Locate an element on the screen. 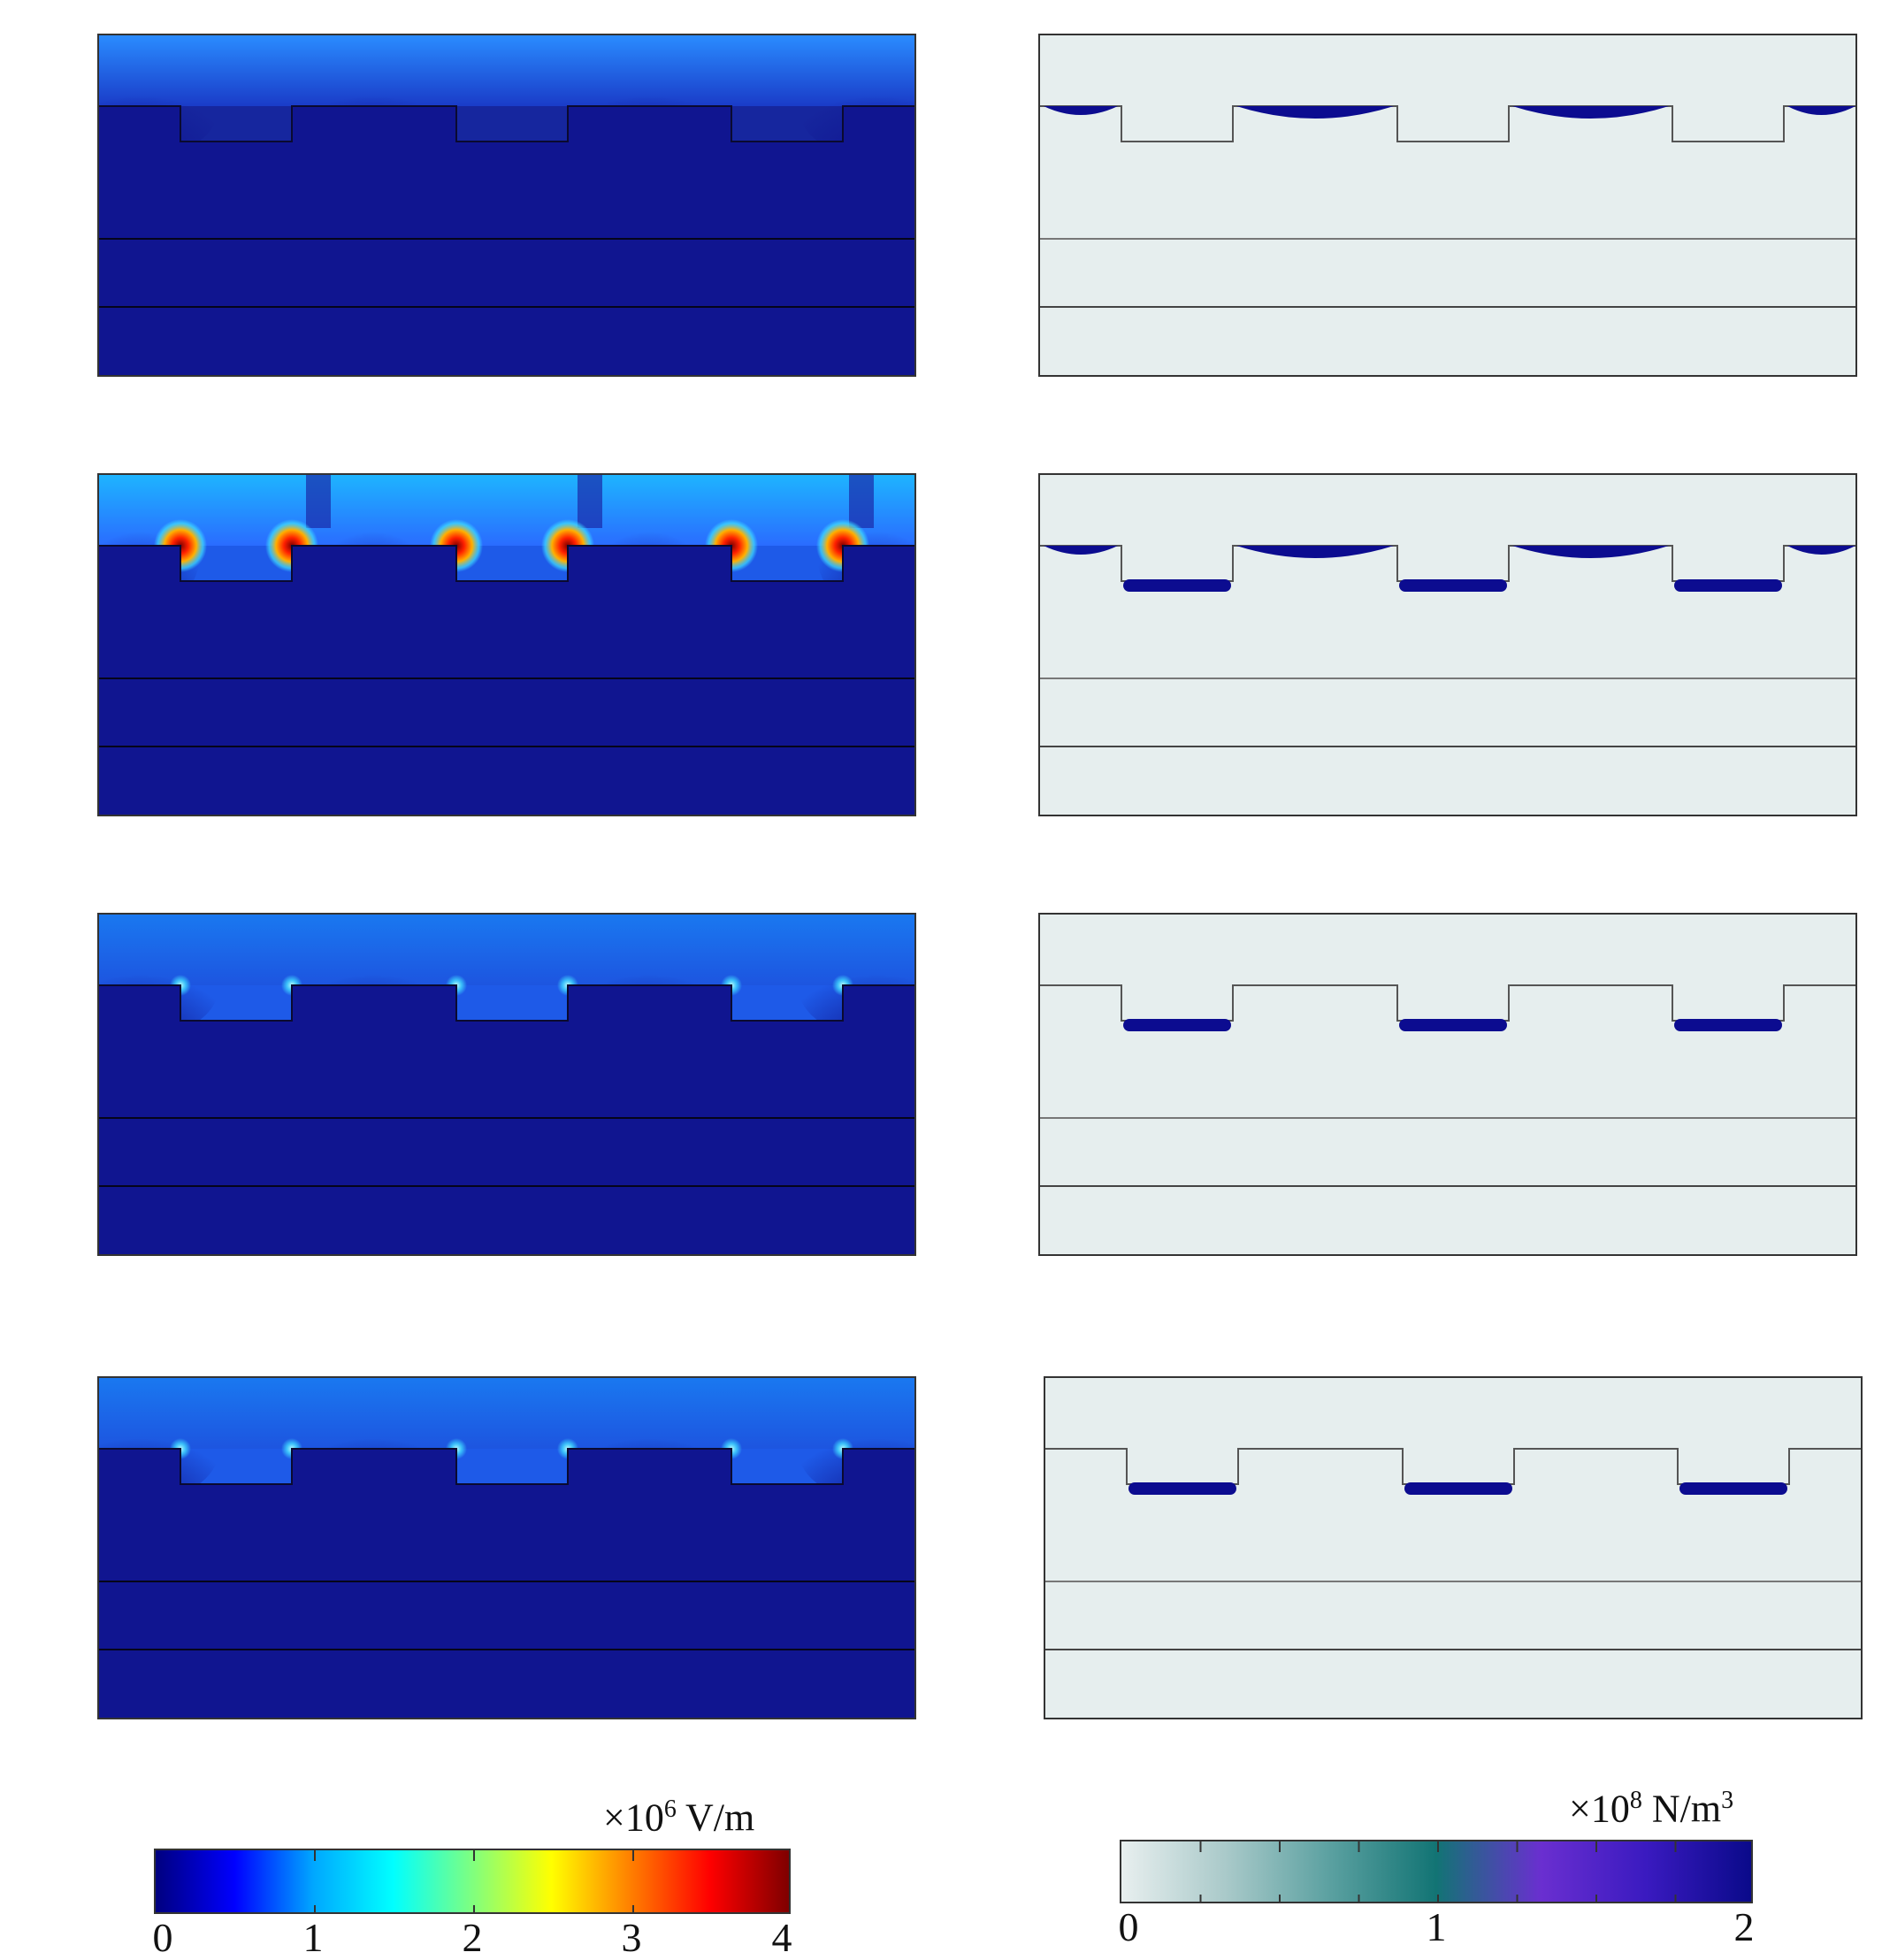 This screenshot has width=1882, height=1960. plot-d is located at coordinates (1447, 645).